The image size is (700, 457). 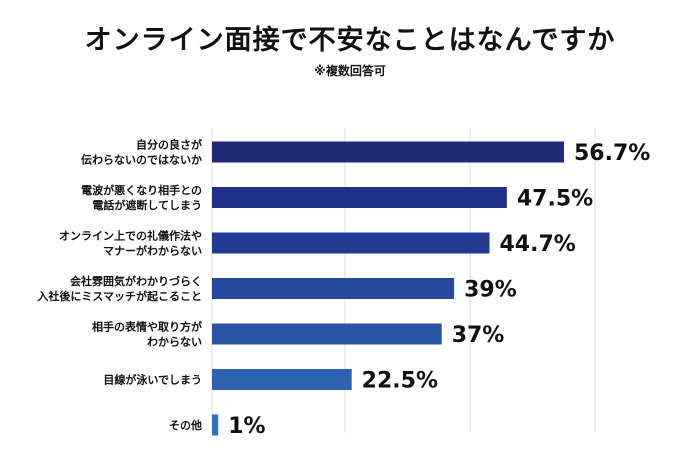 What do you see at coordinates (141, 160) in the screenshot?
I see `category-label: 伝わらないのではないか` at bounding box center [141, 160].